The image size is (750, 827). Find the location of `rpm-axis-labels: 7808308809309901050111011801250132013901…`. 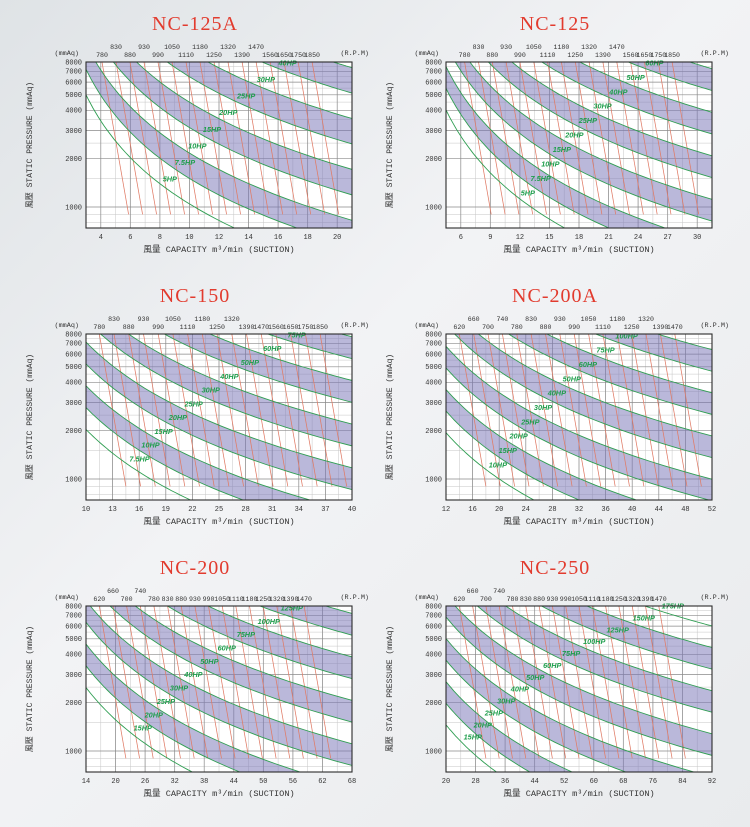

rpm-axis-labels: 7808308809309901050111011801250132013901… is located at coordinates (212, 323).